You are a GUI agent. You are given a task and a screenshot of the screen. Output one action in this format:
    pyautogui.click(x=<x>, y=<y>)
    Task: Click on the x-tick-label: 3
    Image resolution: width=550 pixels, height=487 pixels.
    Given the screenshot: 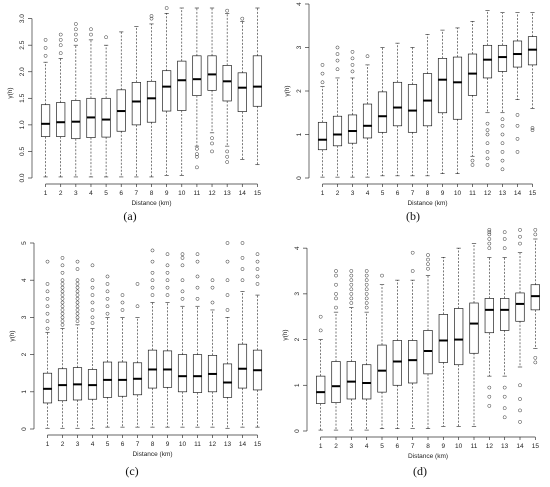 What is the action you would take?
    pyautogui.click(x=352, y=446)
    